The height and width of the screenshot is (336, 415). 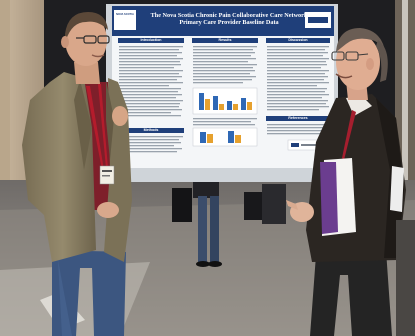 I want to click on section-header-introduction, so click(x=151, y=40).